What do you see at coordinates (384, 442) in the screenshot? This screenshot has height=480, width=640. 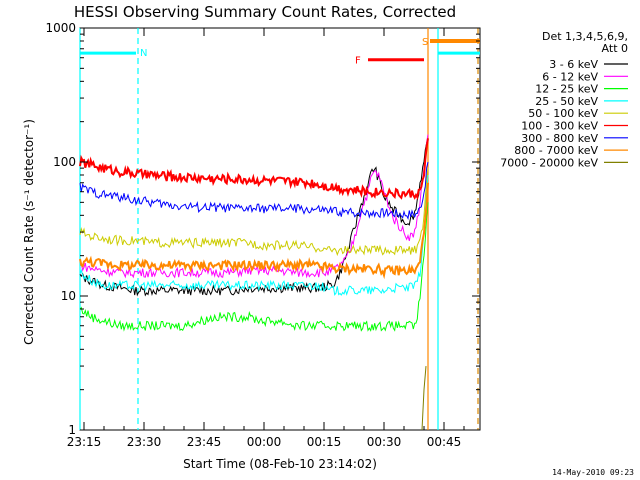 I see `x-tick-label-5: 00:30` at bounding box center [384, 442].